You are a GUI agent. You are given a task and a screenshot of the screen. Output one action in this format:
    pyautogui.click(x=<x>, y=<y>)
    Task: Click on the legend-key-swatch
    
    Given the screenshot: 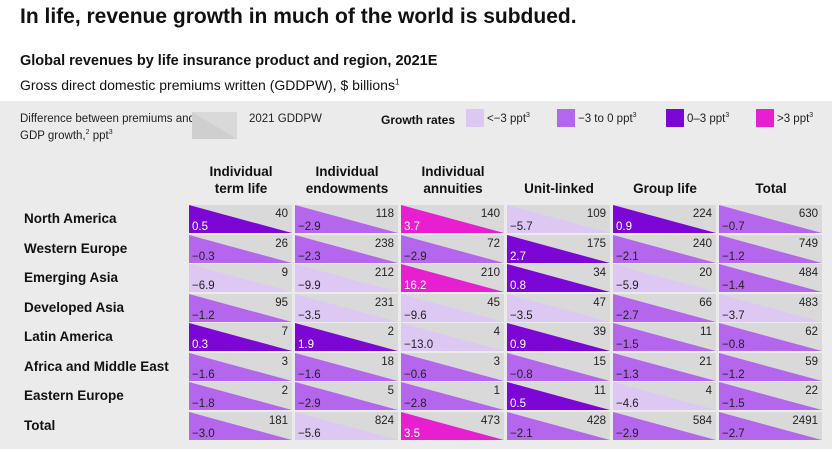 What is the action you would take?
    pyautogui.click(x=566, y=118)
    